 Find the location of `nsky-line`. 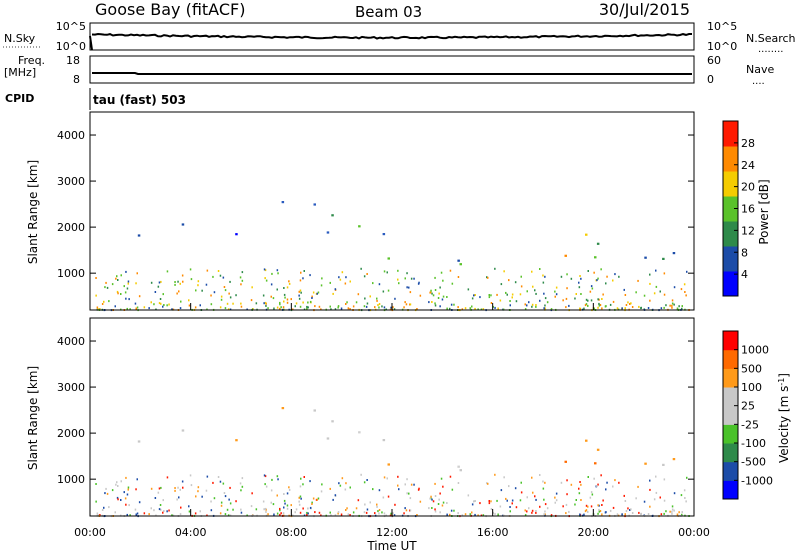

nsky-line is located at coordinates (391, 36).